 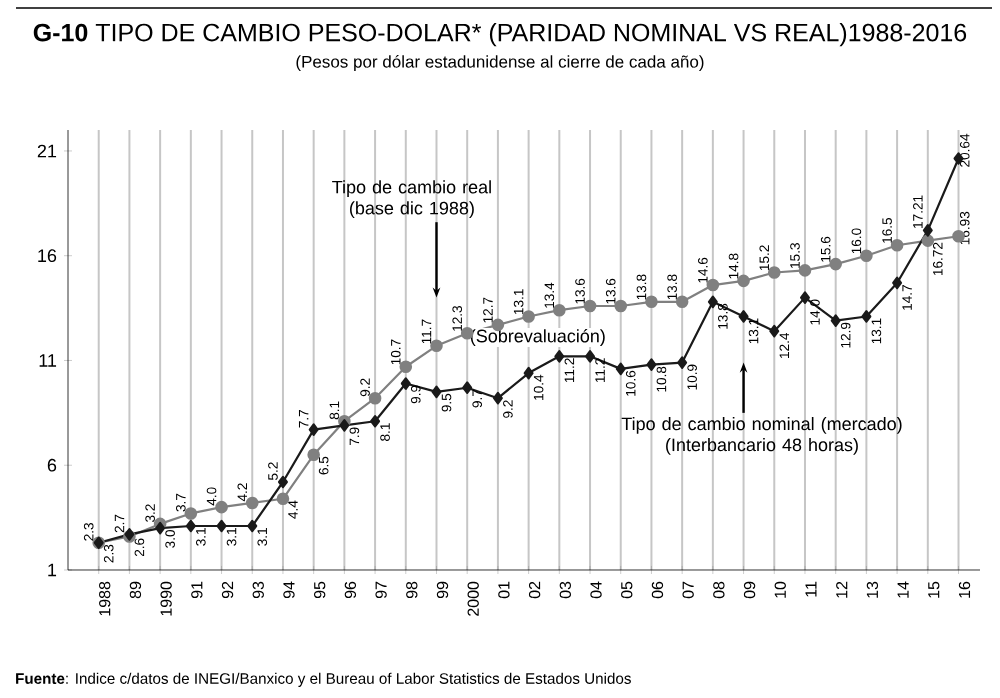 I want to click on x-tick-label: 06, so click(x=657, y=590).